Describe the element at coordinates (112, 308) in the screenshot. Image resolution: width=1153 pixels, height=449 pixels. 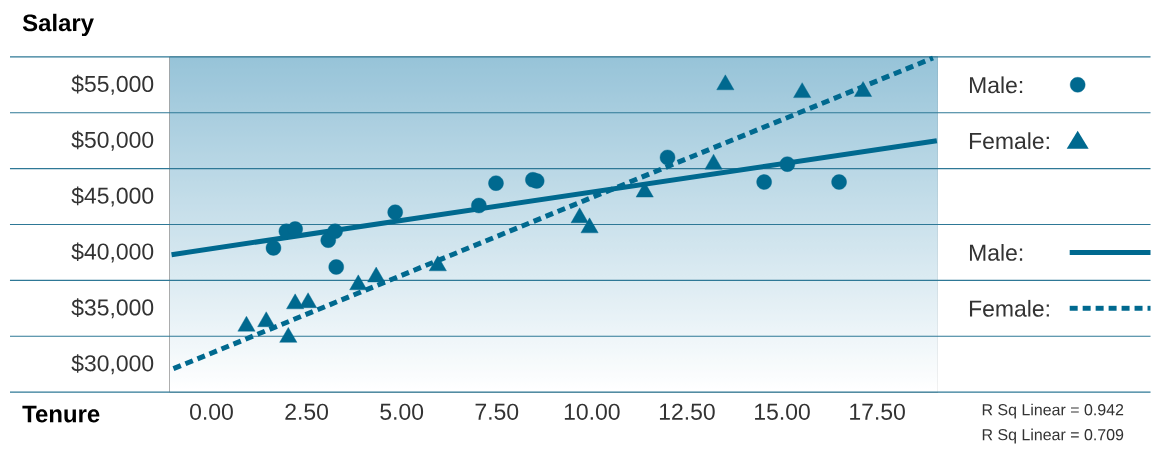
I see `y-tick-label: $35,000` at that location.